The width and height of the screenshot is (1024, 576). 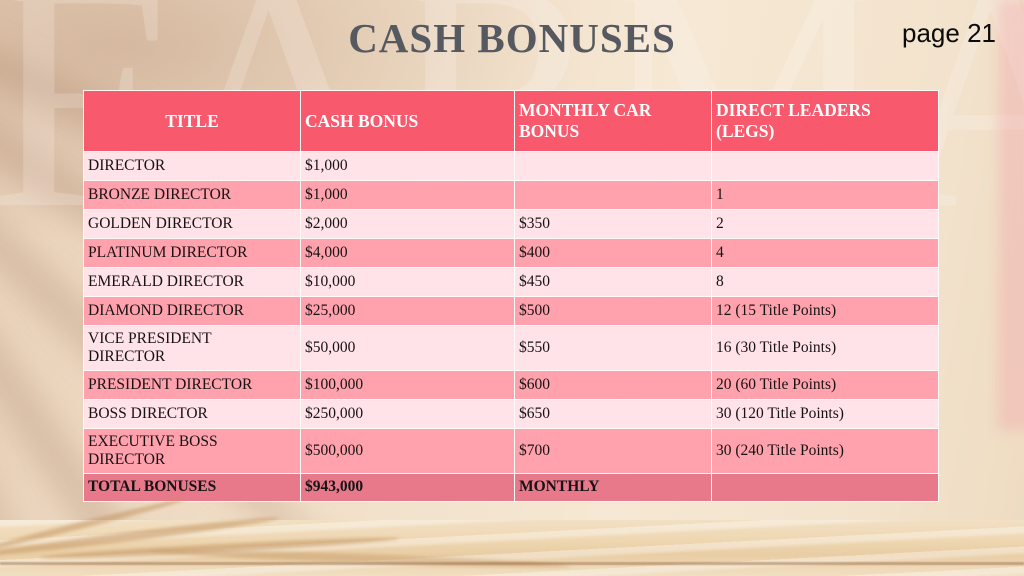 I want to click on cell-title: PLATINUM DIRECTOR, so click(x=192, y=253).